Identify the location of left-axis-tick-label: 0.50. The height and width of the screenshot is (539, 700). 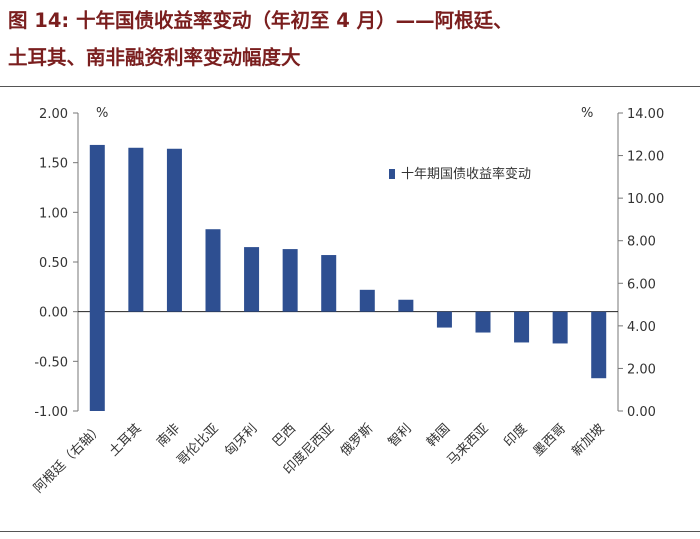
(53, 263).